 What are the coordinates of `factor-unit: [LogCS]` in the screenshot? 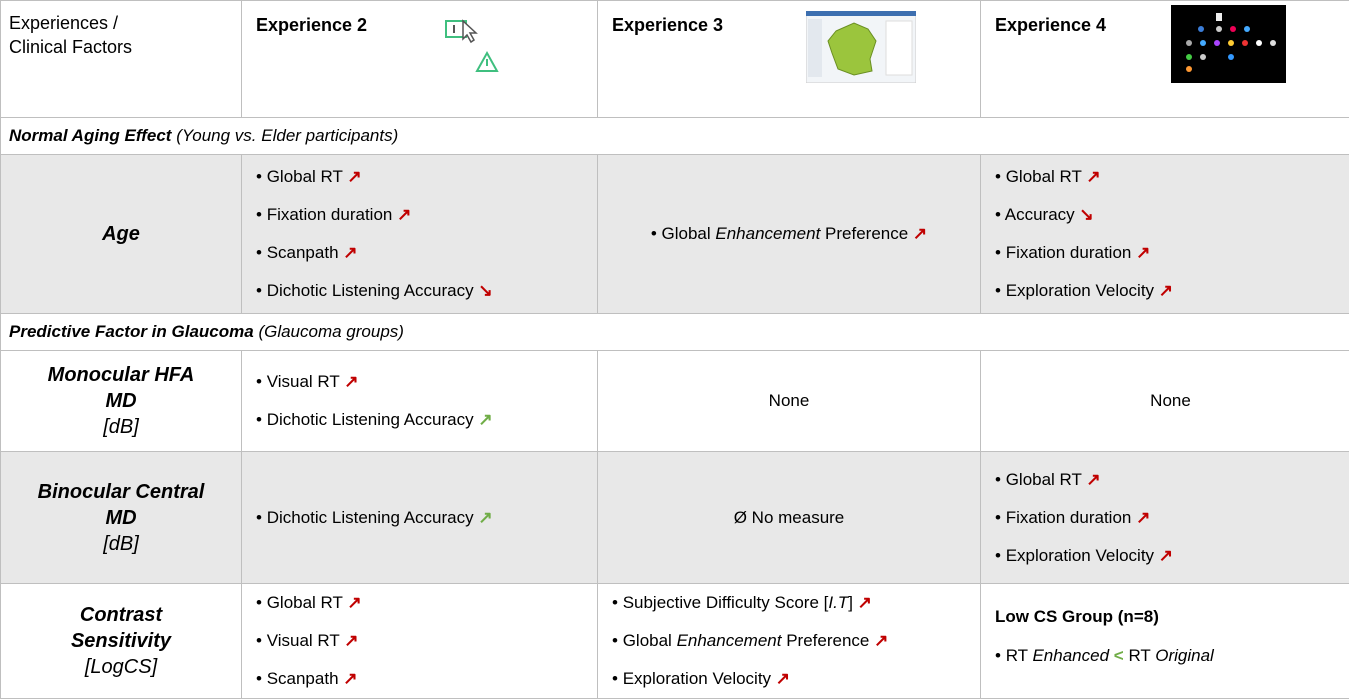 It's located at (121, 667).